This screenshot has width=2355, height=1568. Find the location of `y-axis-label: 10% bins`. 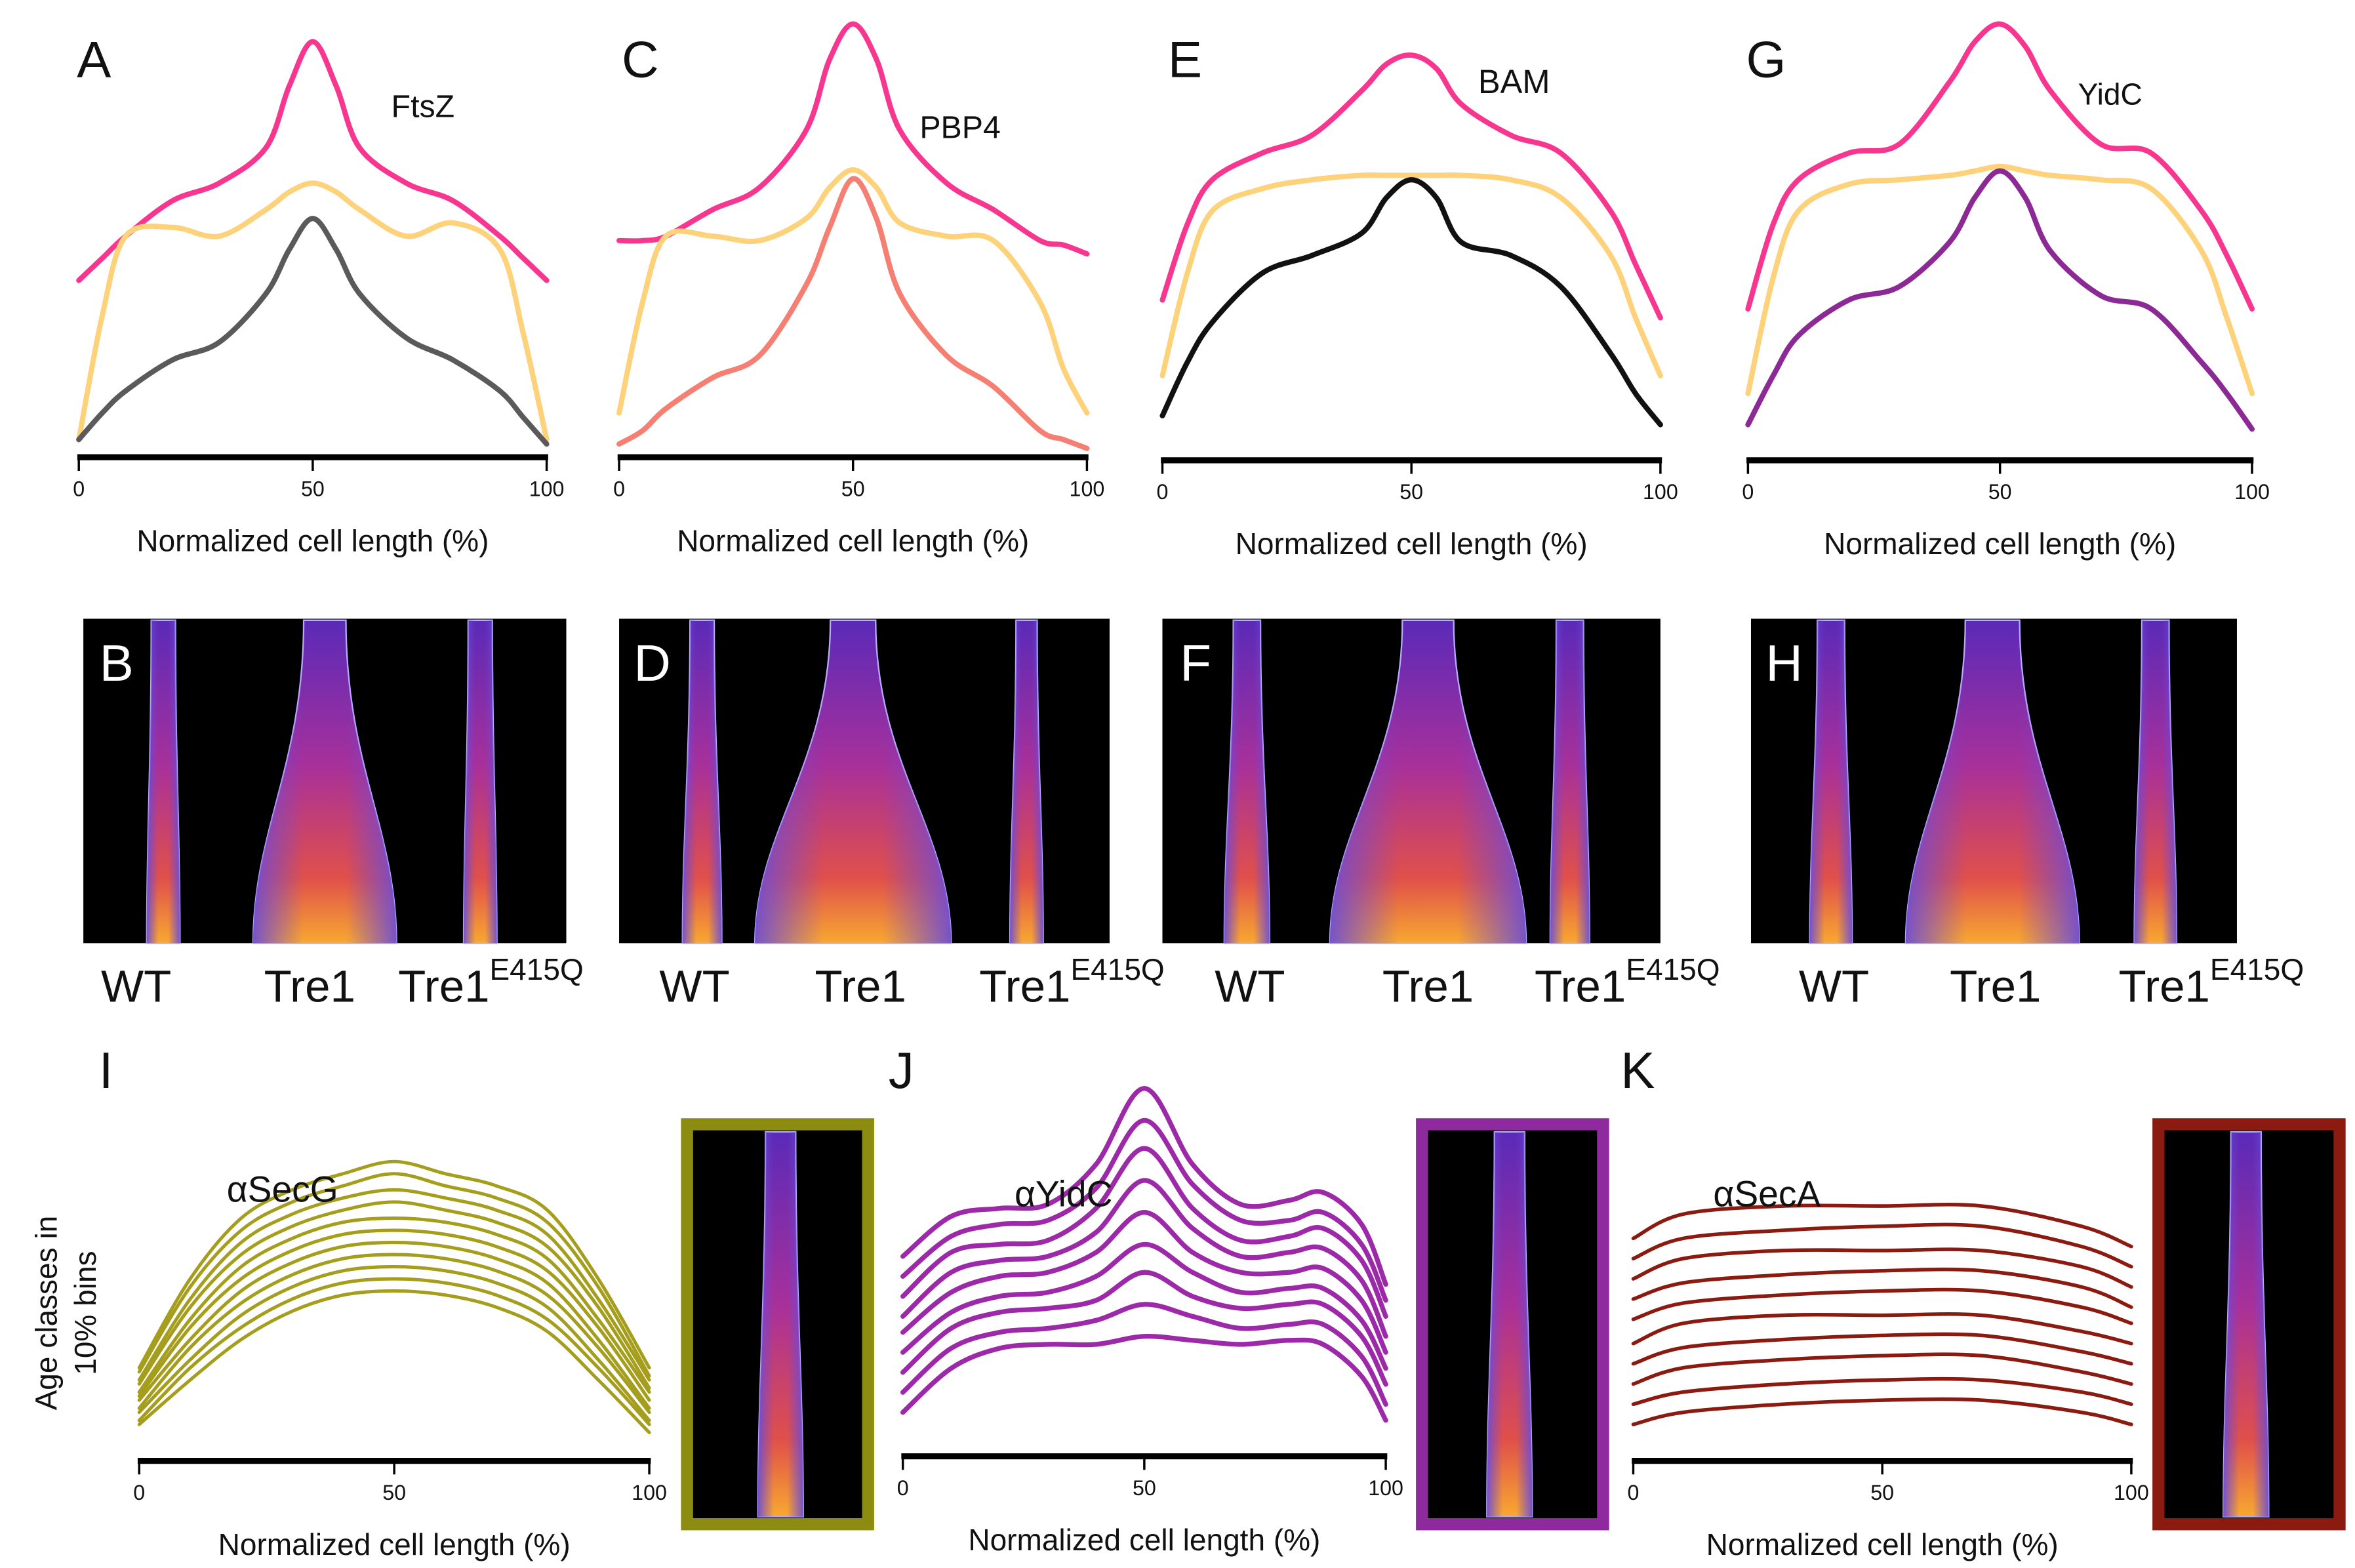

y-axis-label: 10% bins is located at coordinates (85, 1313).